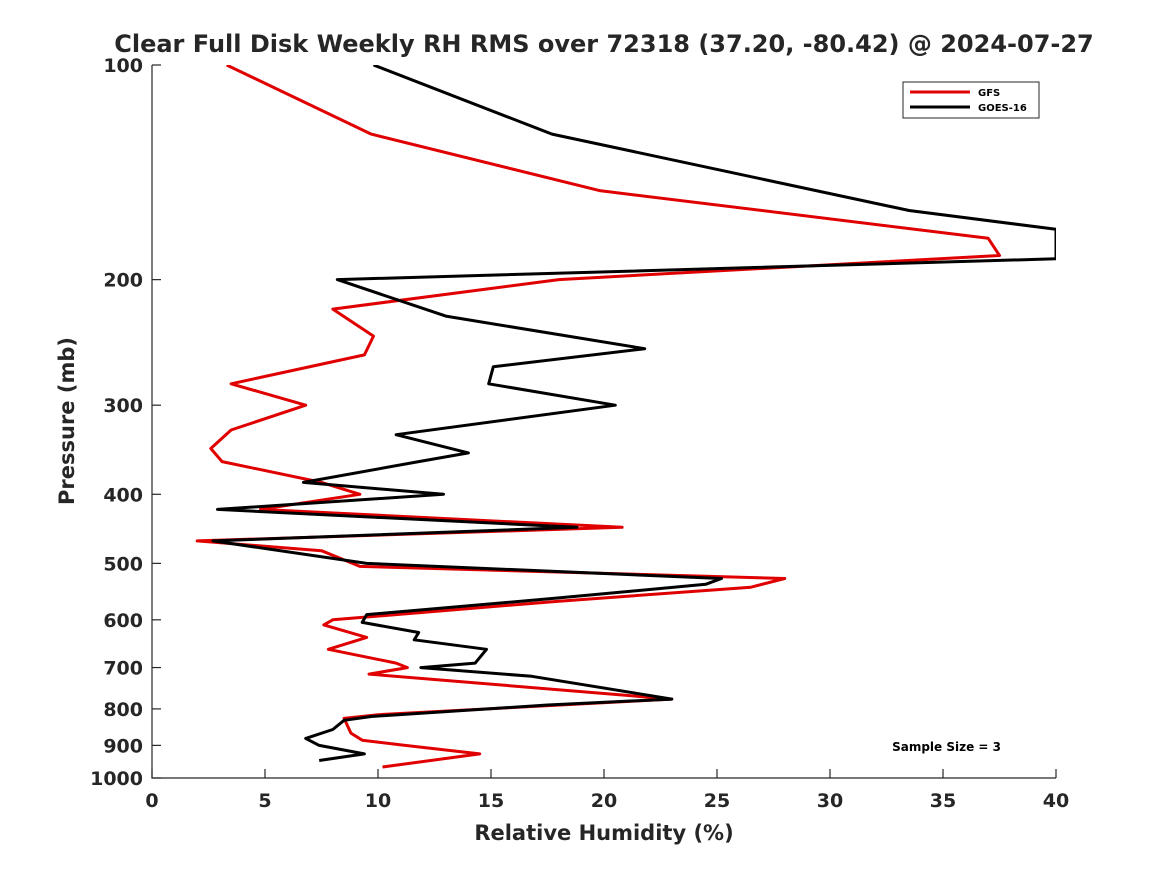 The height and width of the screenshot is (875, 1167). I want to click on y-tick-label: 400, so click(123, 495).